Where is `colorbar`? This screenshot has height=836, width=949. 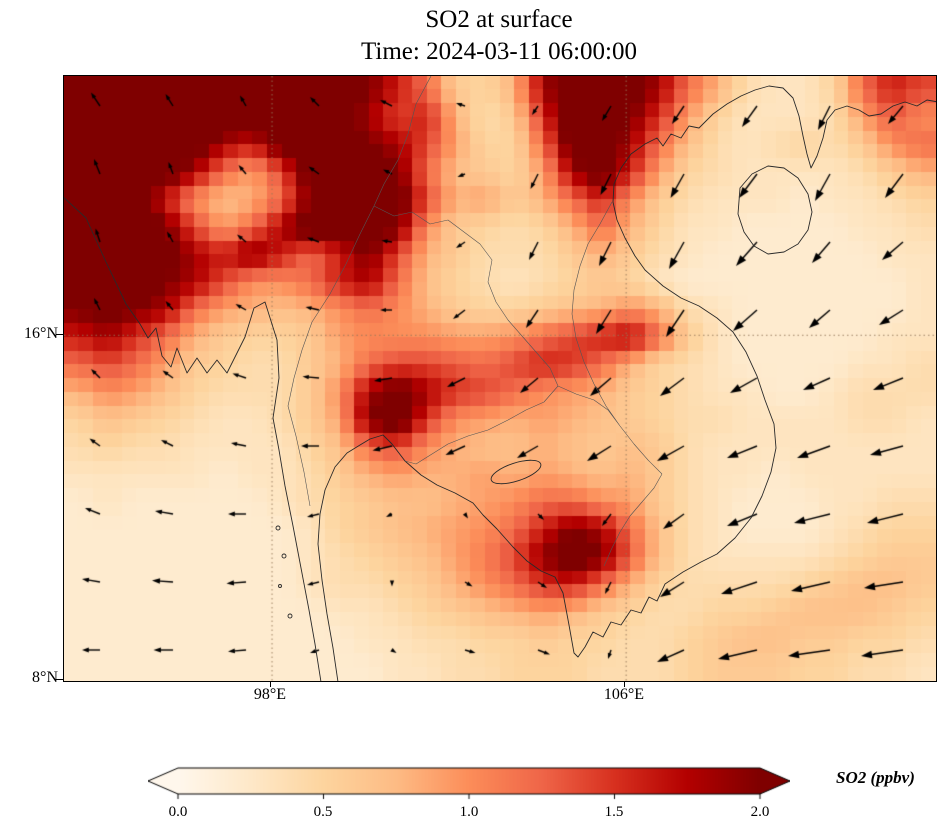
colorbar is located at coordinates (469, 785).